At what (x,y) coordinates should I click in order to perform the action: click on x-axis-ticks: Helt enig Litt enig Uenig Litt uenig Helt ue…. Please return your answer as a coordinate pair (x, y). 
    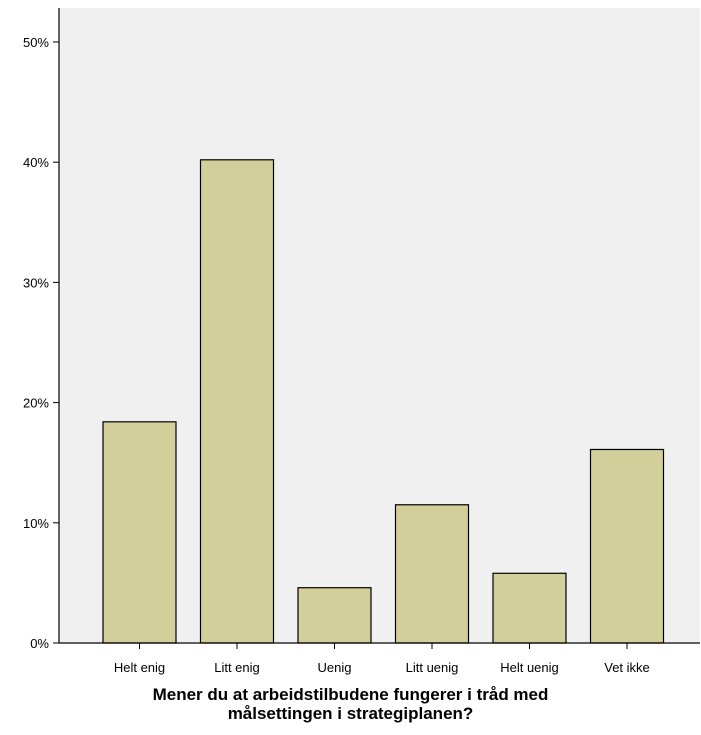
    Looking at the image, I should click on (382, 659).